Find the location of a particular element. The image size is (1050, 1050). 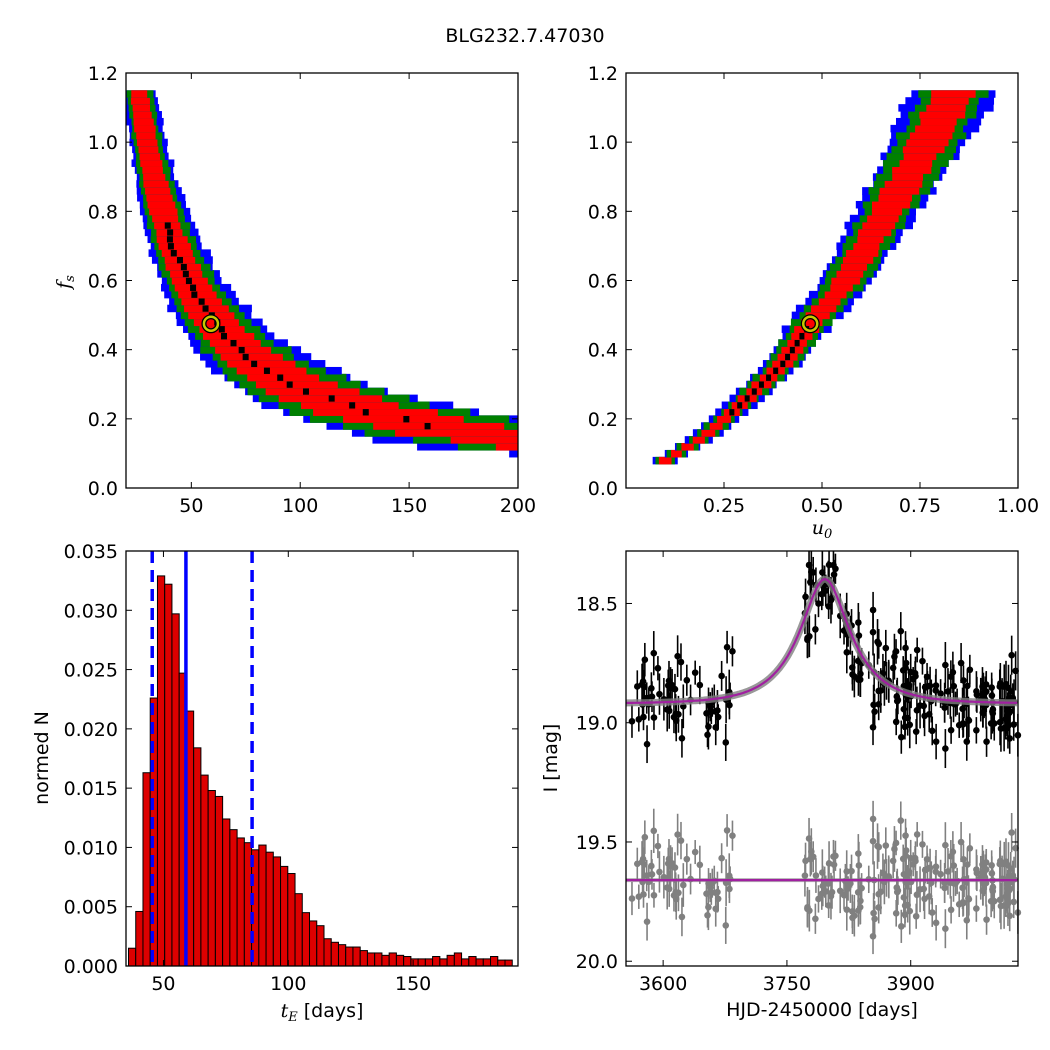

p4-xtick-label: 3750 is located at coordinates (787, 984).